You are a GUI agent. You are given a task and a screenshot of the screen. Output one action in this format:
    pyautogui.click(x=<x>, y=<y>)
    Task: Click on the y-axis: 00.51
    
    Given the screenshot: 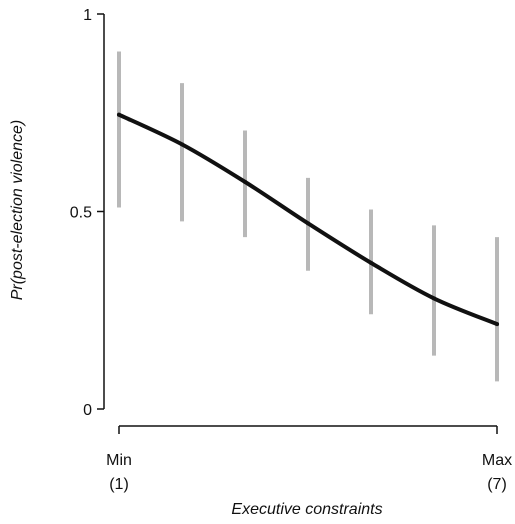 What is the action you would take?
    pyautogui.click(x=87, y=213)
    